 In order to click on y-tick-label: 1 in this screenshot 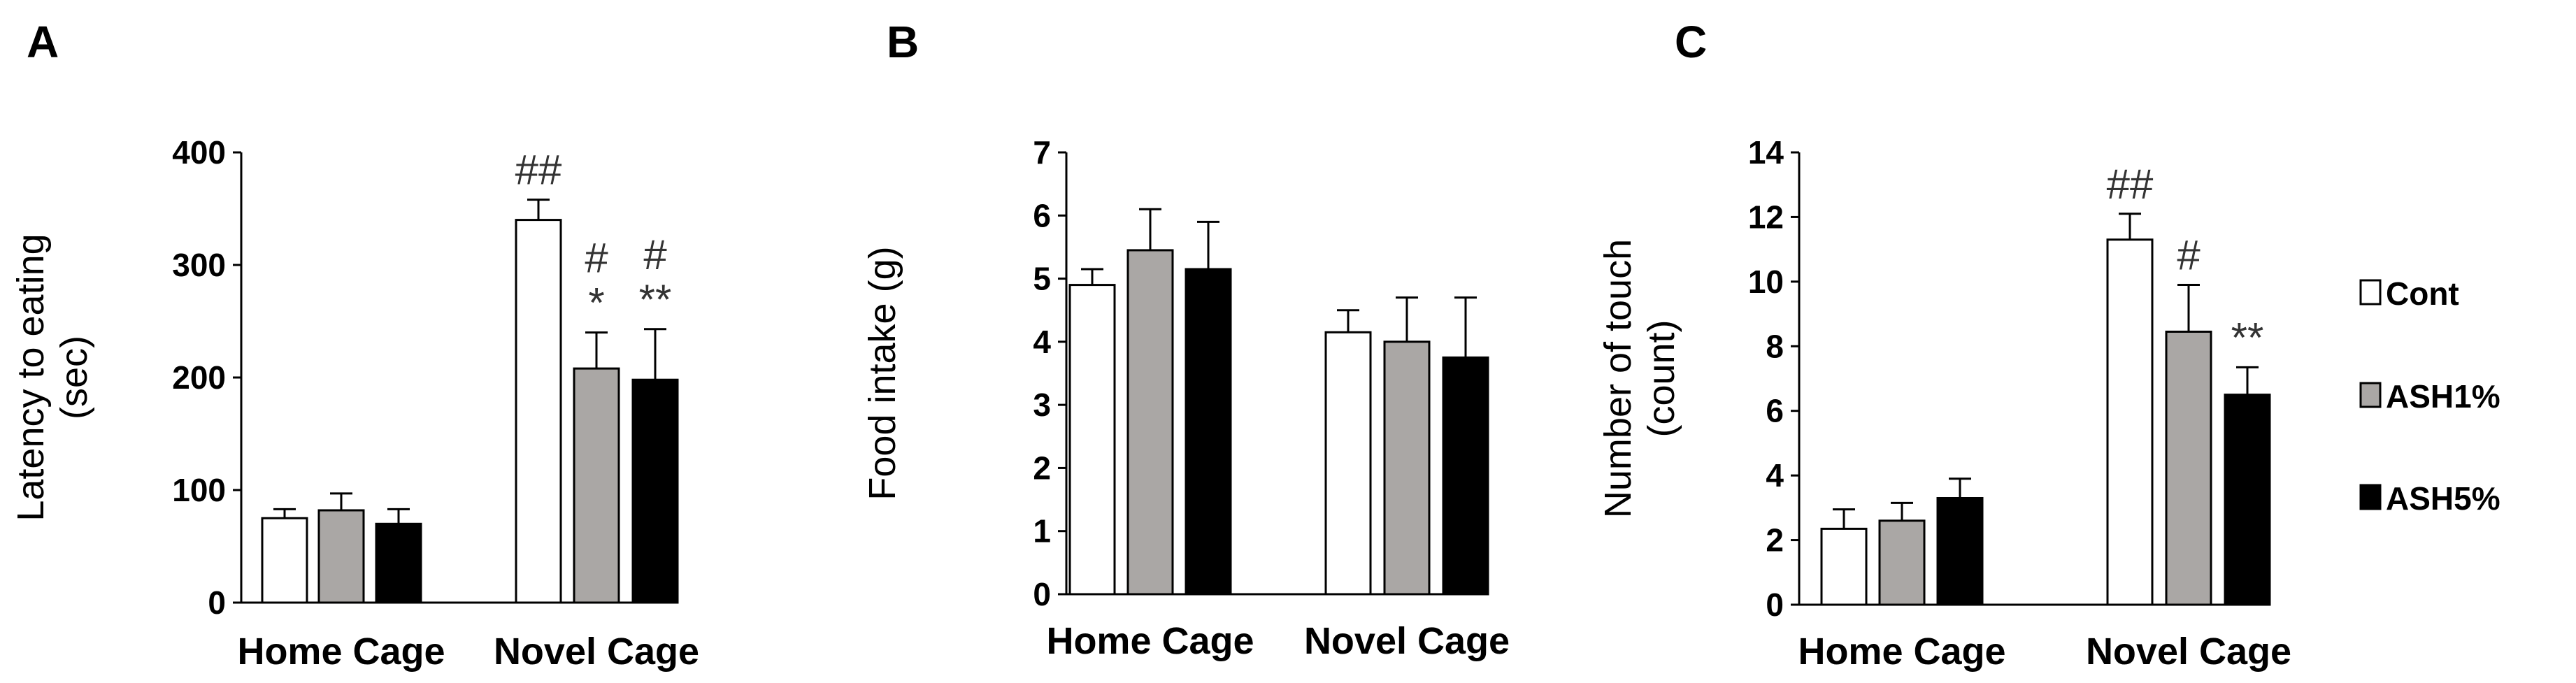, I will do `click(1042, 531)`.